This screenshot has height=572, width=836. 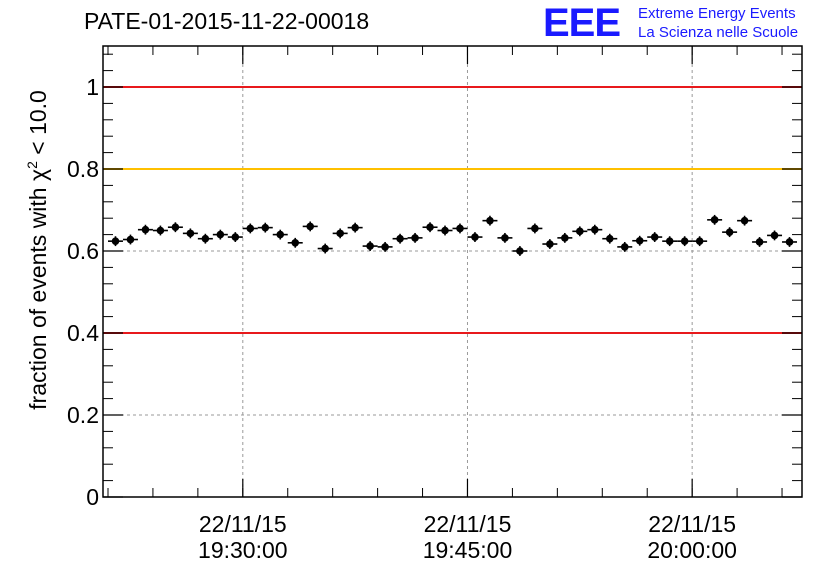 I want to click on y-tick-label: 0.4, so click(x=83, y=333).